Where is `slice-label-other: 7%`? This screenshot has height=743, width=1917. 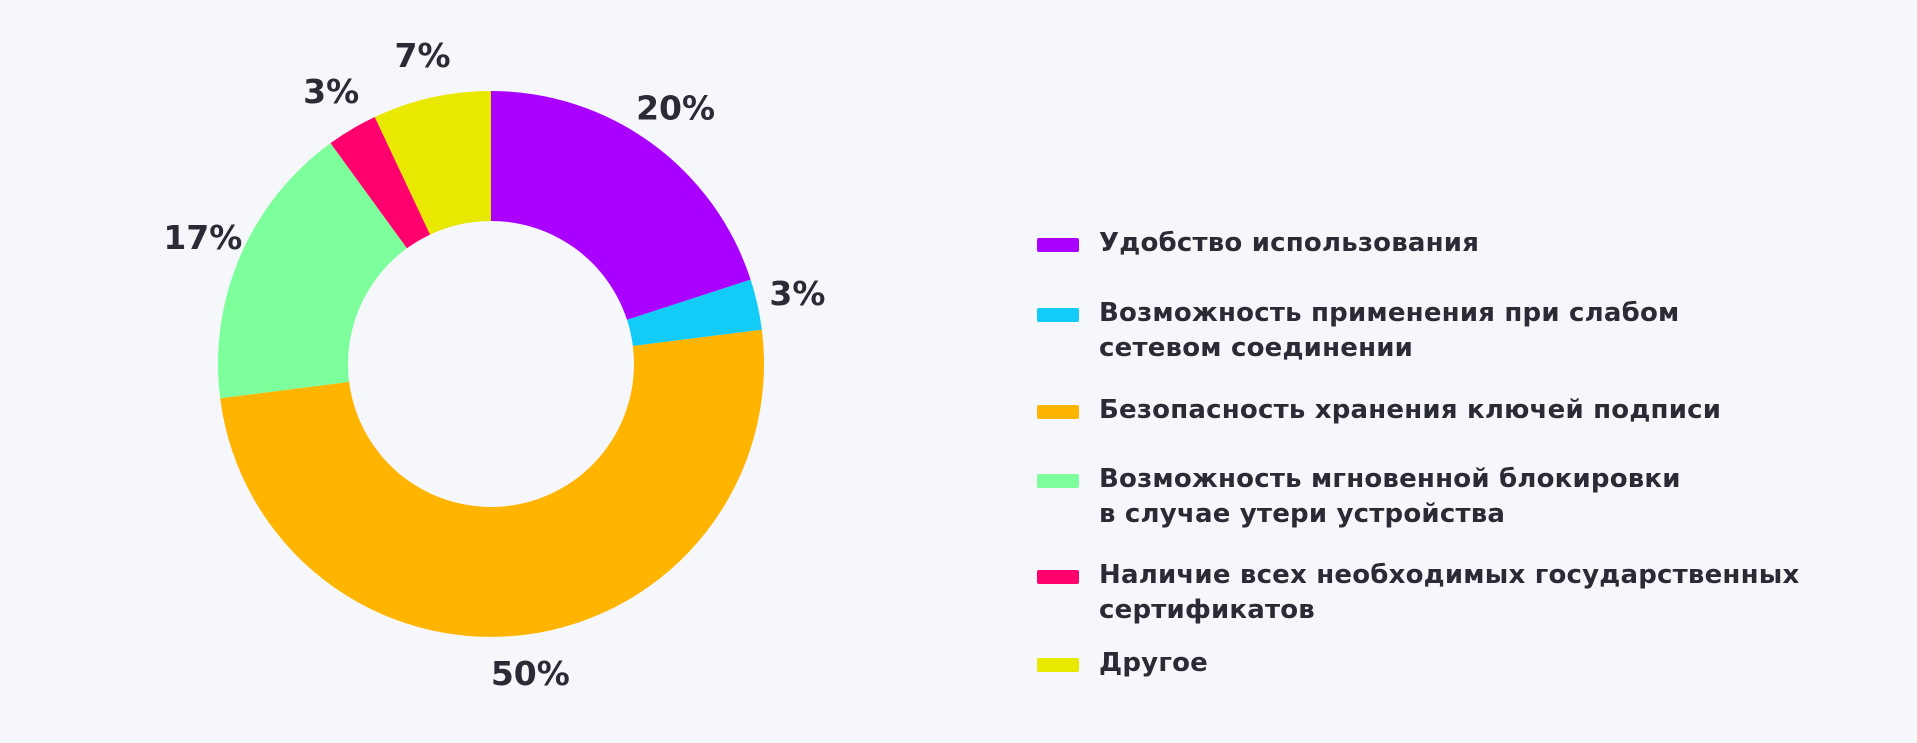 slice-label-other: 7% is located at coordinates (422, 55).